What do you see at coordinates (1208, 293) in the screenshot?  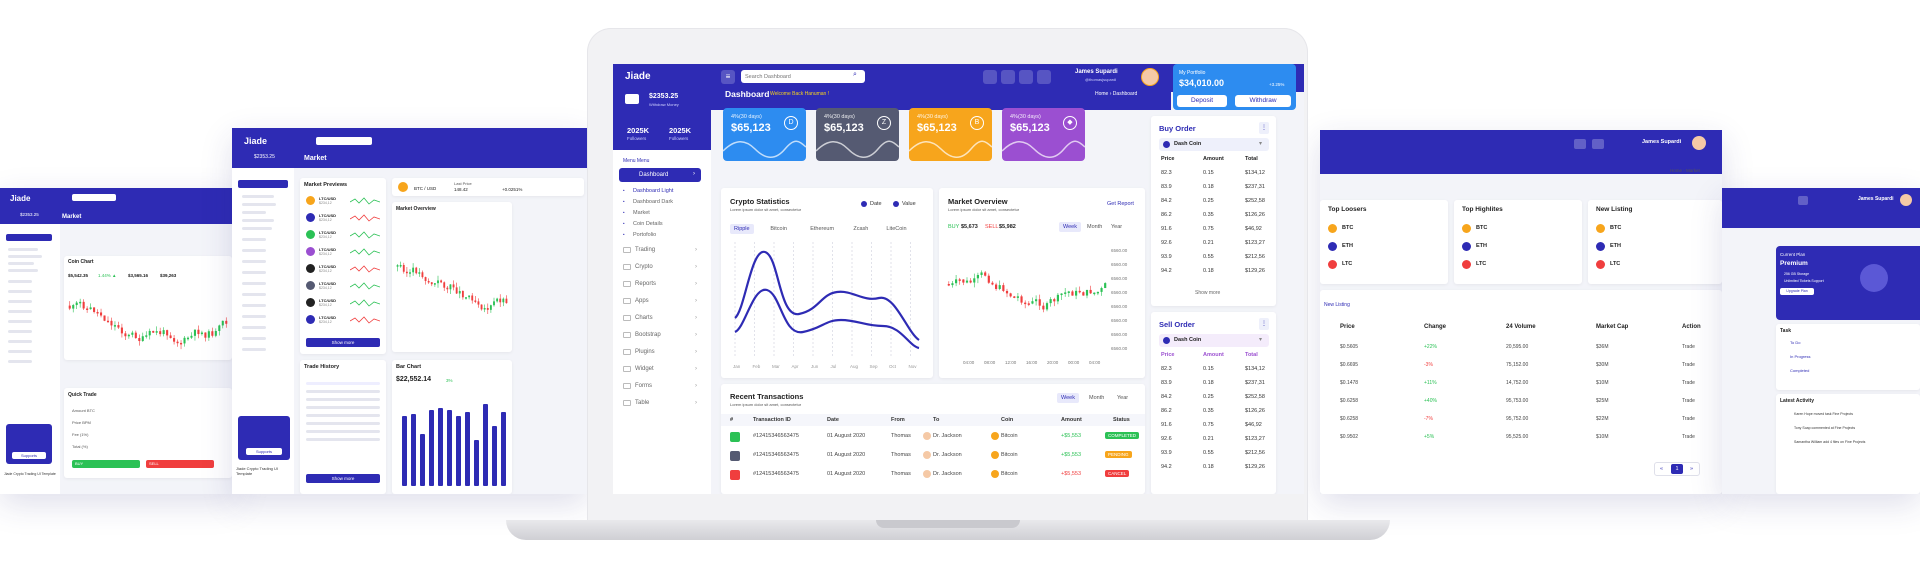 I see `show-more-link: Show more` at bounding box center [1208, 293].